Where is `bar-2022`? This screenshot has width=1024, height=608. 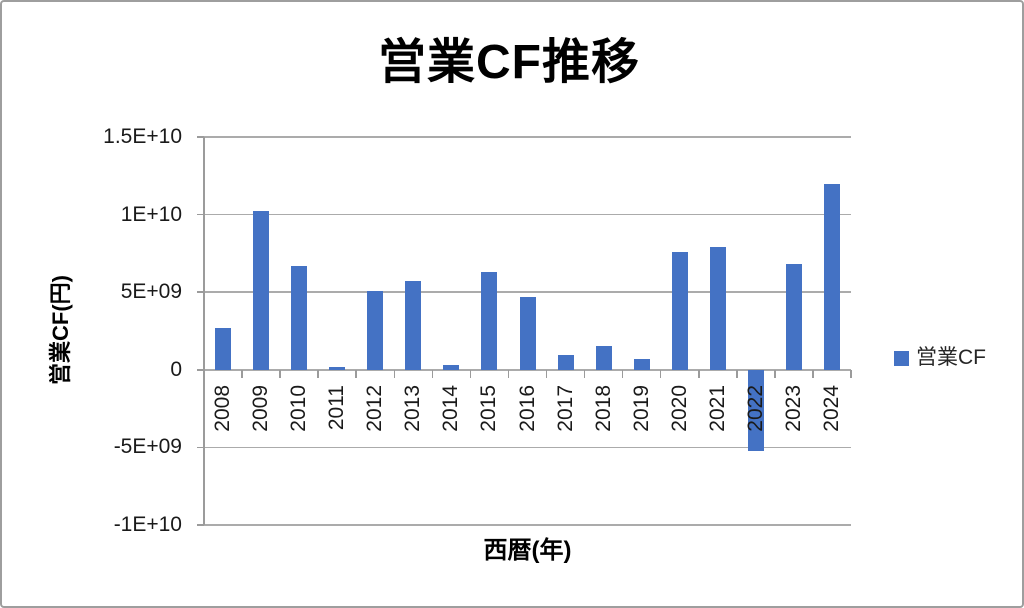
bar-2022 is located at coordinates (755, 410).